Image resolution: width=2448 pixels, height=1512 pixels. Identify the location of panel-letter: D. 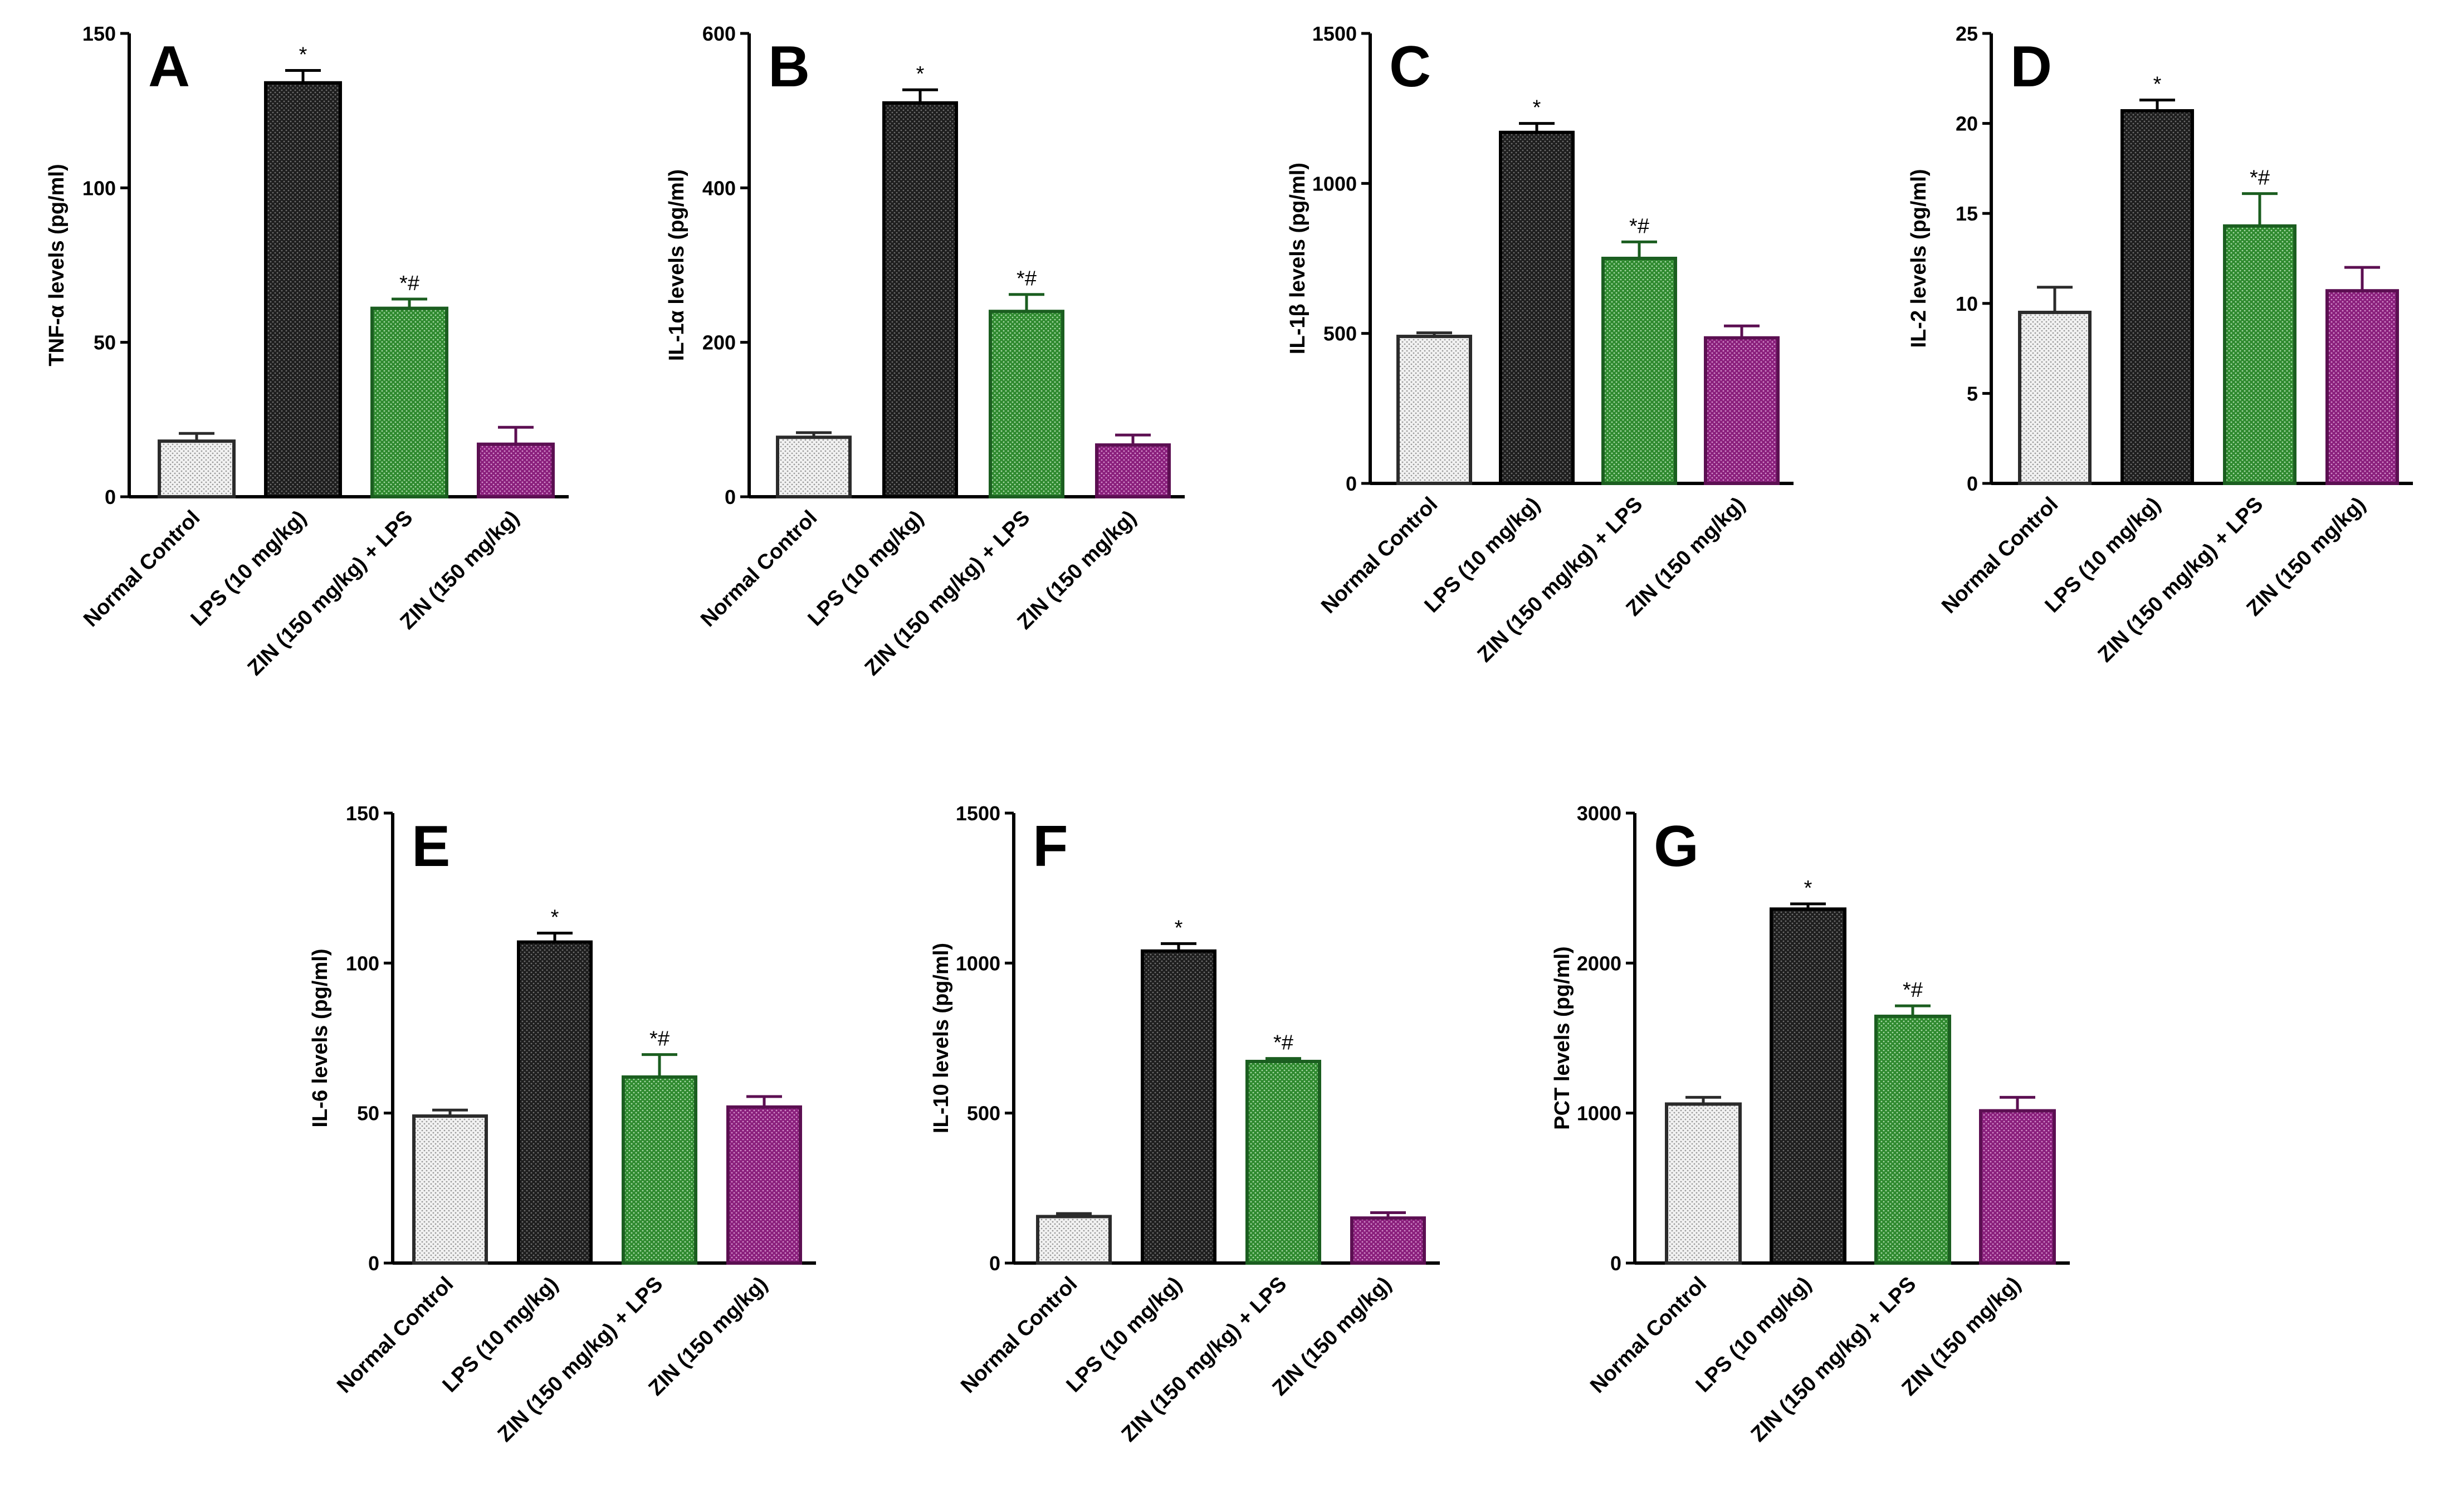
(2031, 67).